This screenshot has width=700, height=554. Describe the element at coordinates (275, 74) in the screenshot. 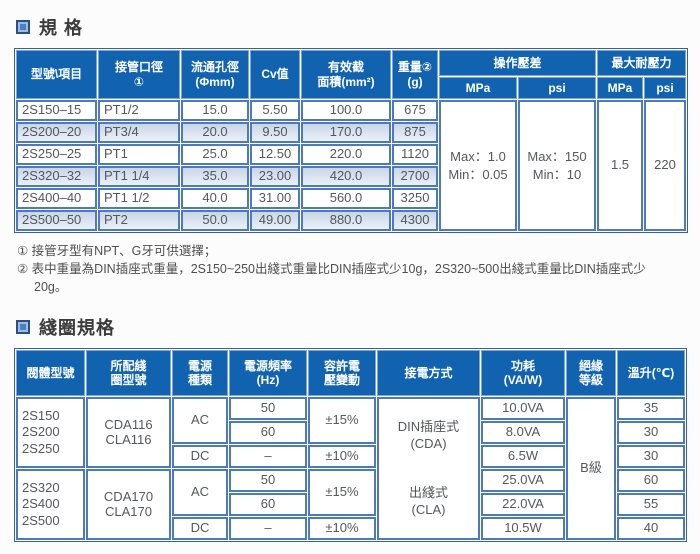

I see `spec-header-cv: Cv值` at that location.